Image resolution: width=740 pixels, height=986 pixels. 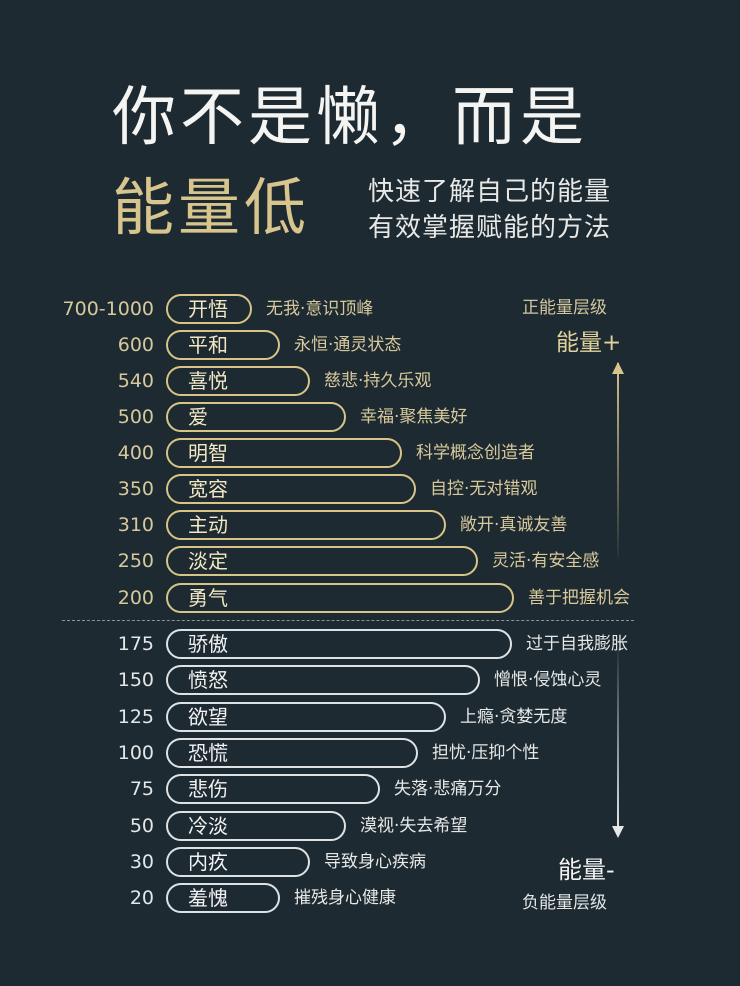 What do you see at coordinates (135, 717) in the screenshot?
I see `level-value: 125` at bounding box center [135, 717].